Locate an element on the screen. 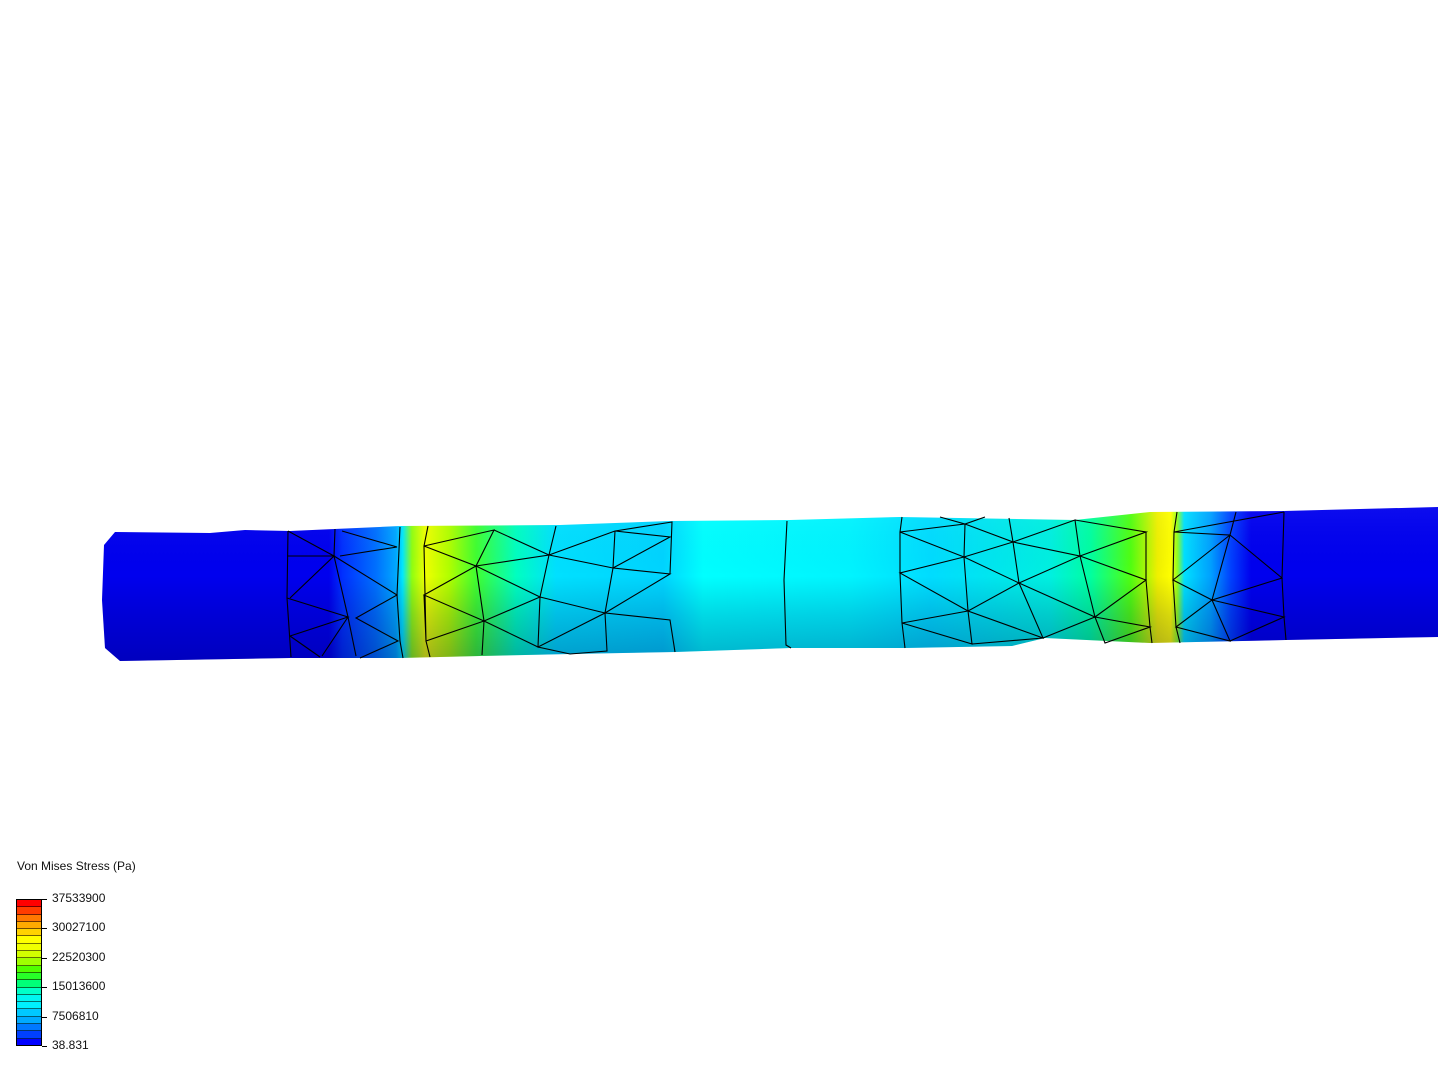 The height and width of the screenshot is (1080, 1440). legend-tick-label: 38.831 is located at coordinates (70, 1045).